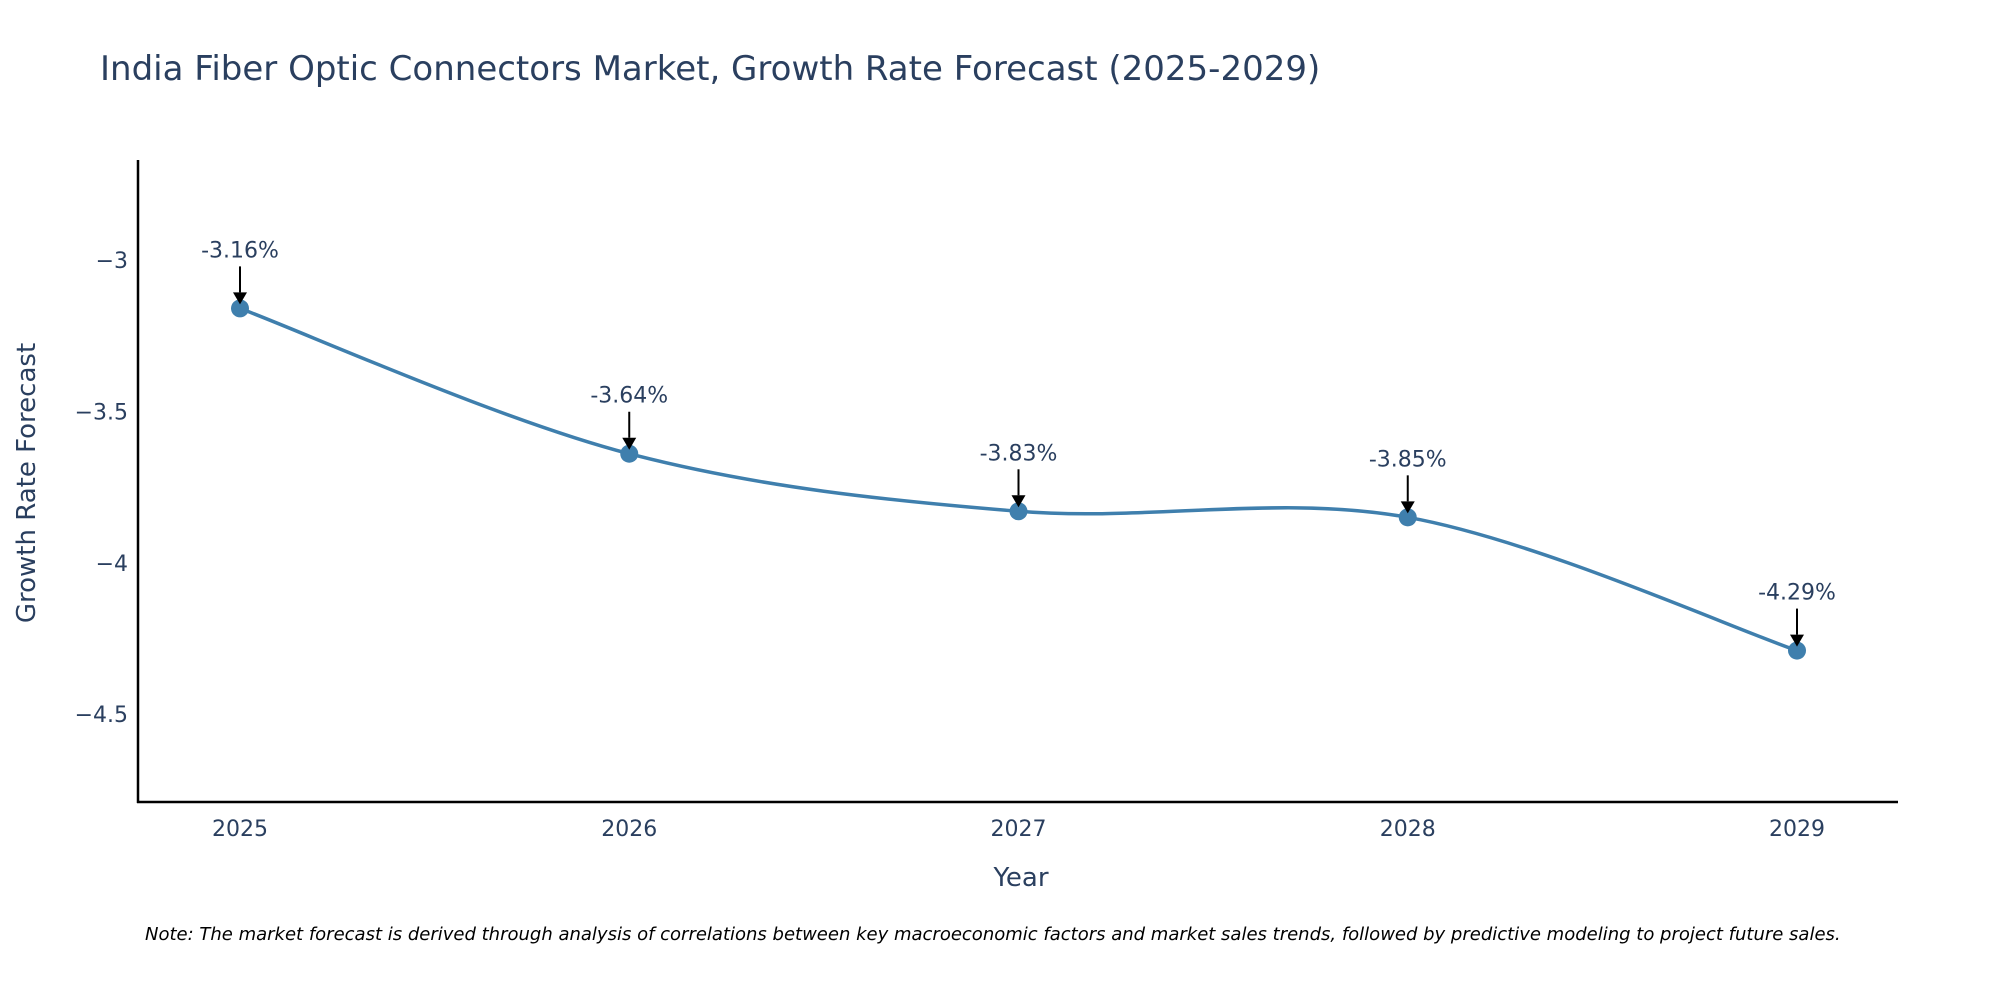 Image resolution: width=2000 pixels, height=1000 pixels. I want to click on x-axis-title: Year, so click(1020, 878).